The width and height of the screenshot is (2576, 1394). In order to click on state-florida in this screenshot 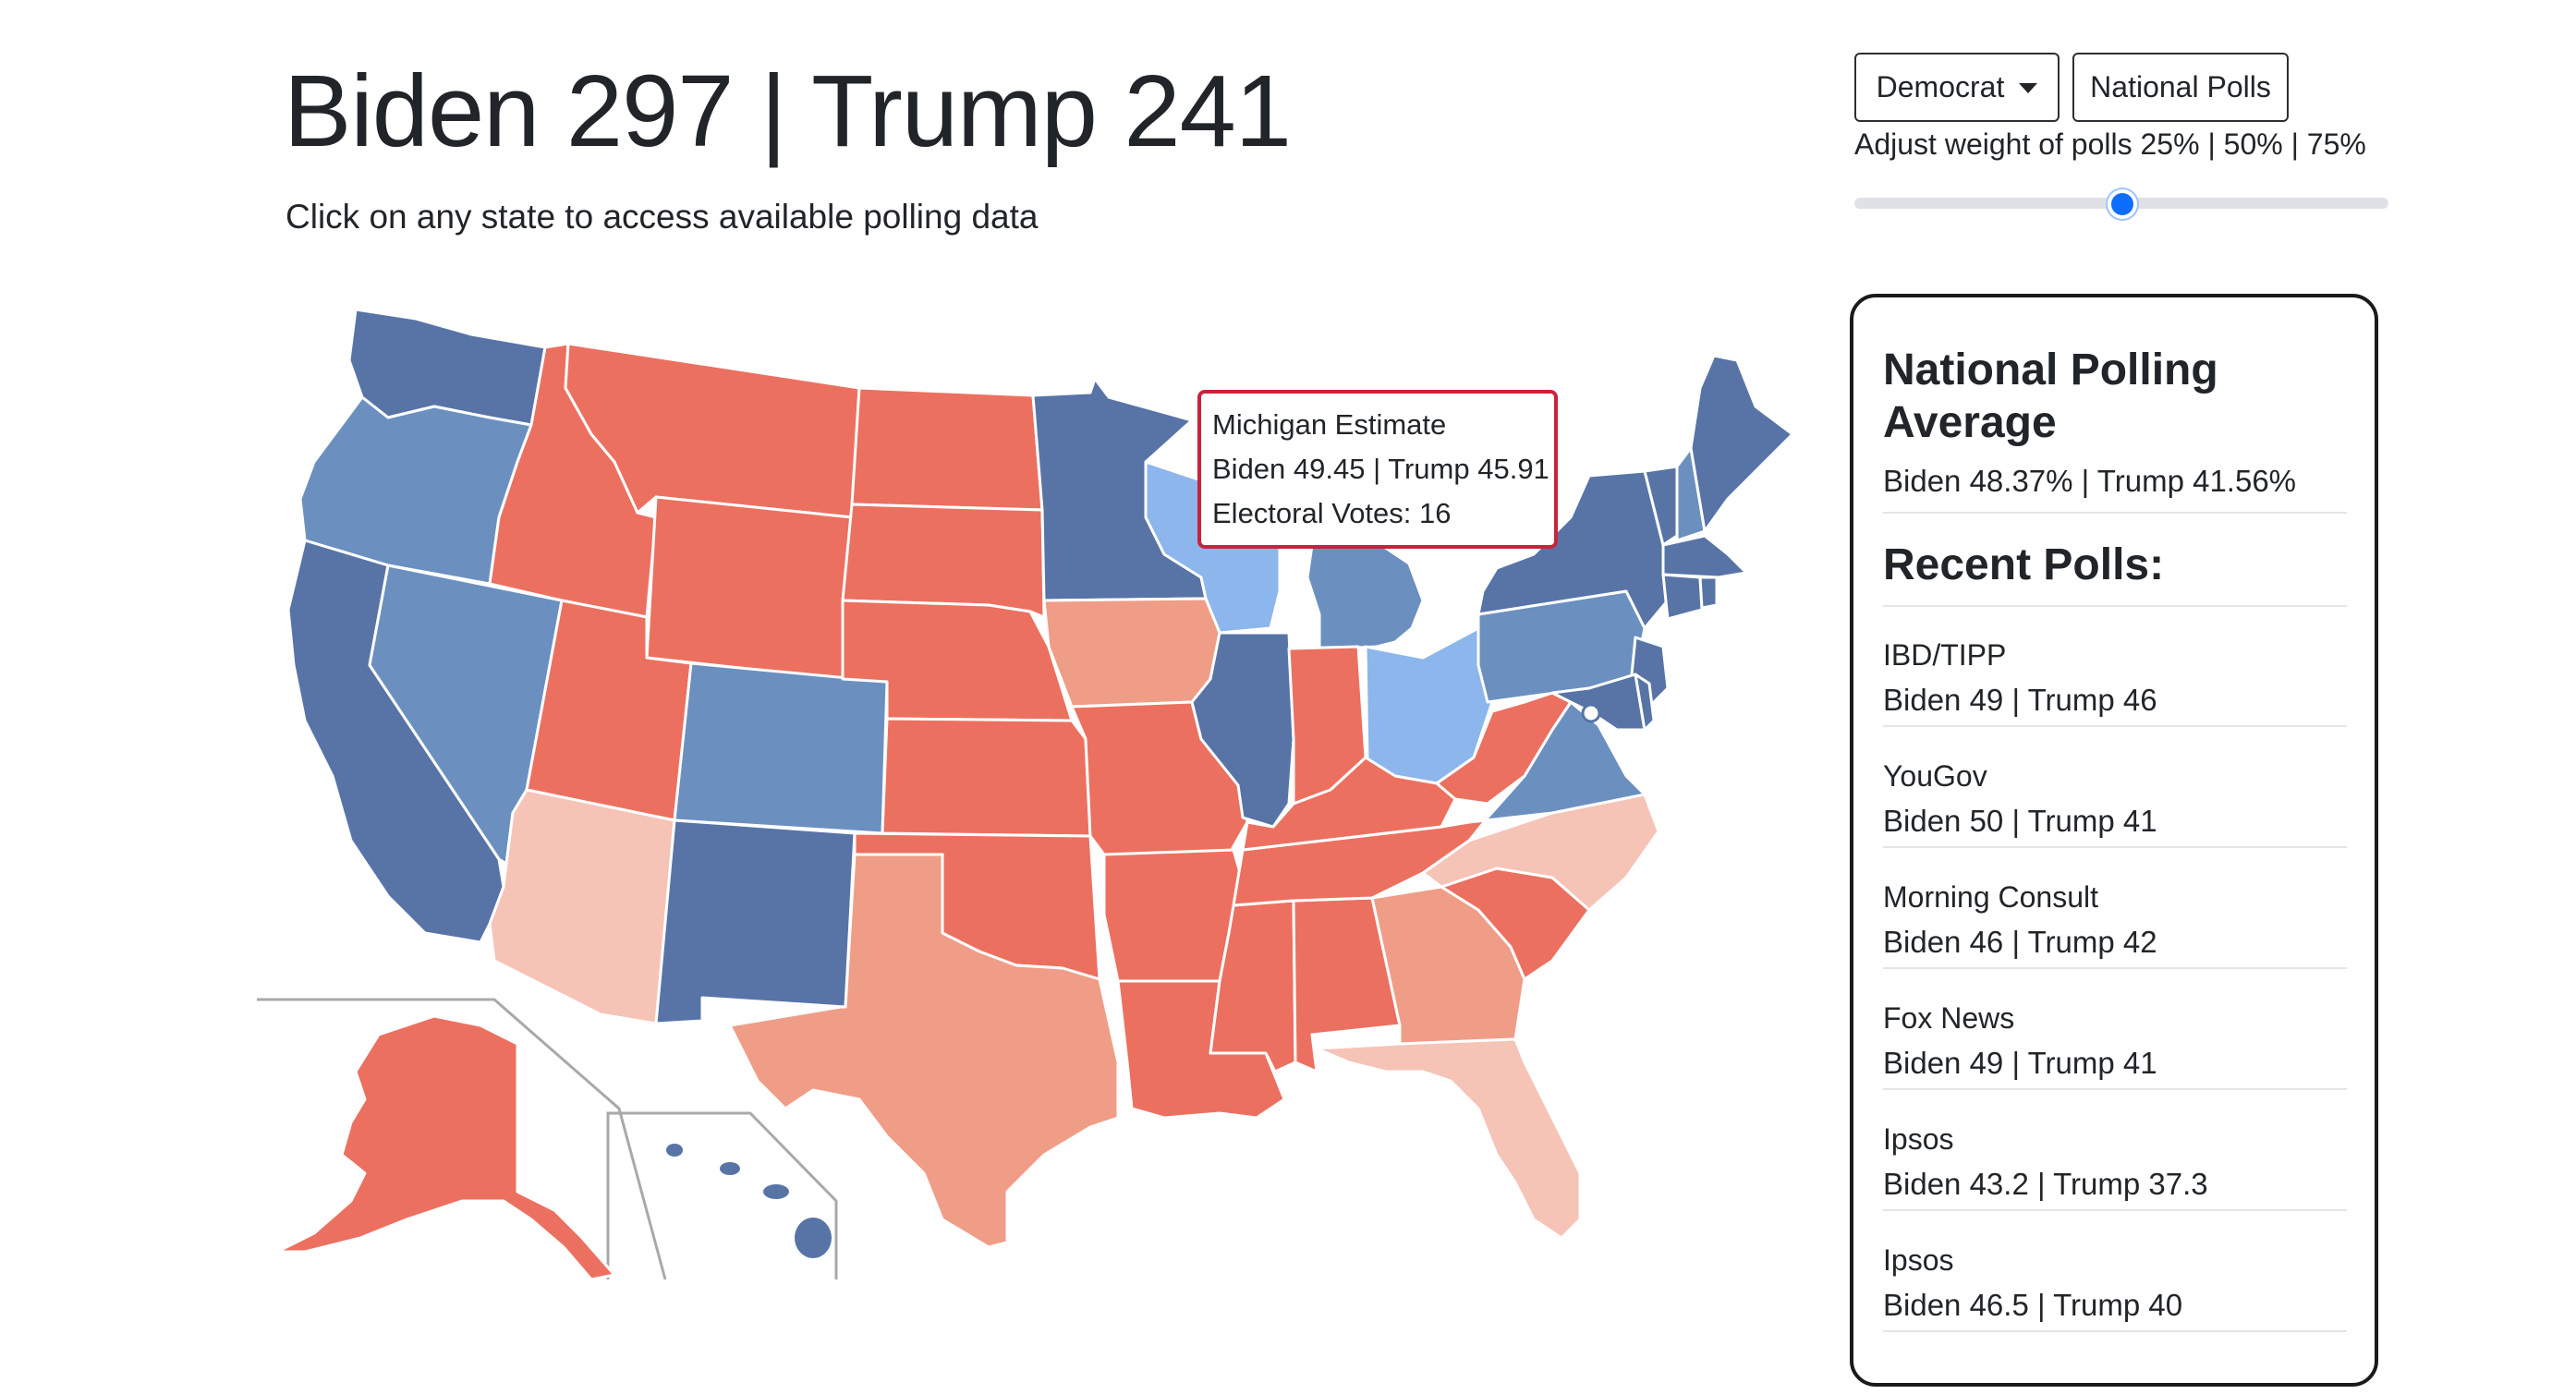, I will do `click(1448, 1138)`.